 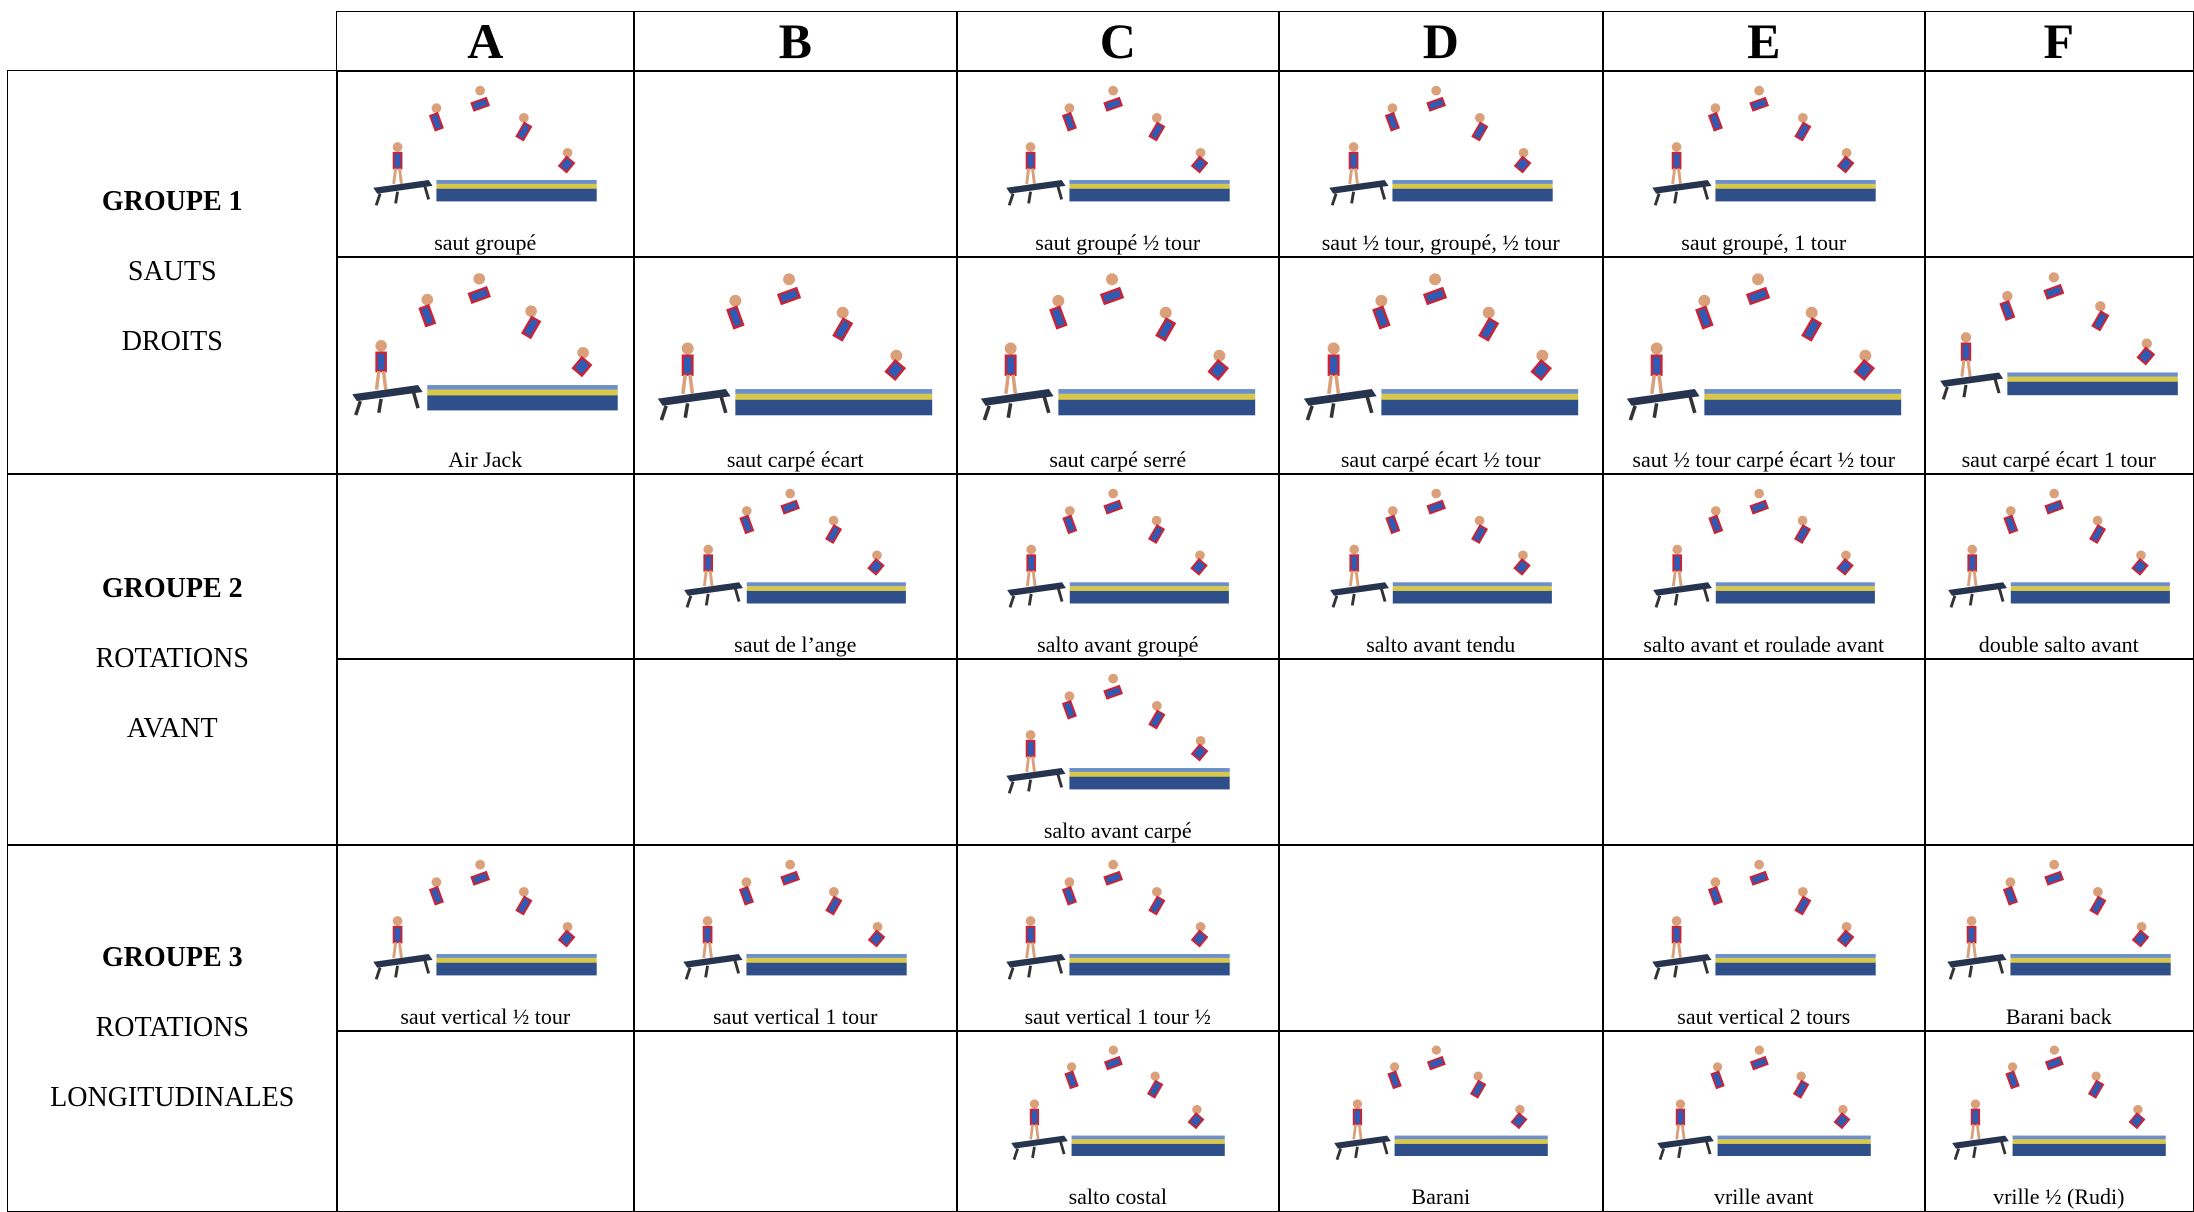 What do you see at coordinates (1441, 1196) in the screenshot?
I see `caption: Barani` at bounding box center [1441, 1196].